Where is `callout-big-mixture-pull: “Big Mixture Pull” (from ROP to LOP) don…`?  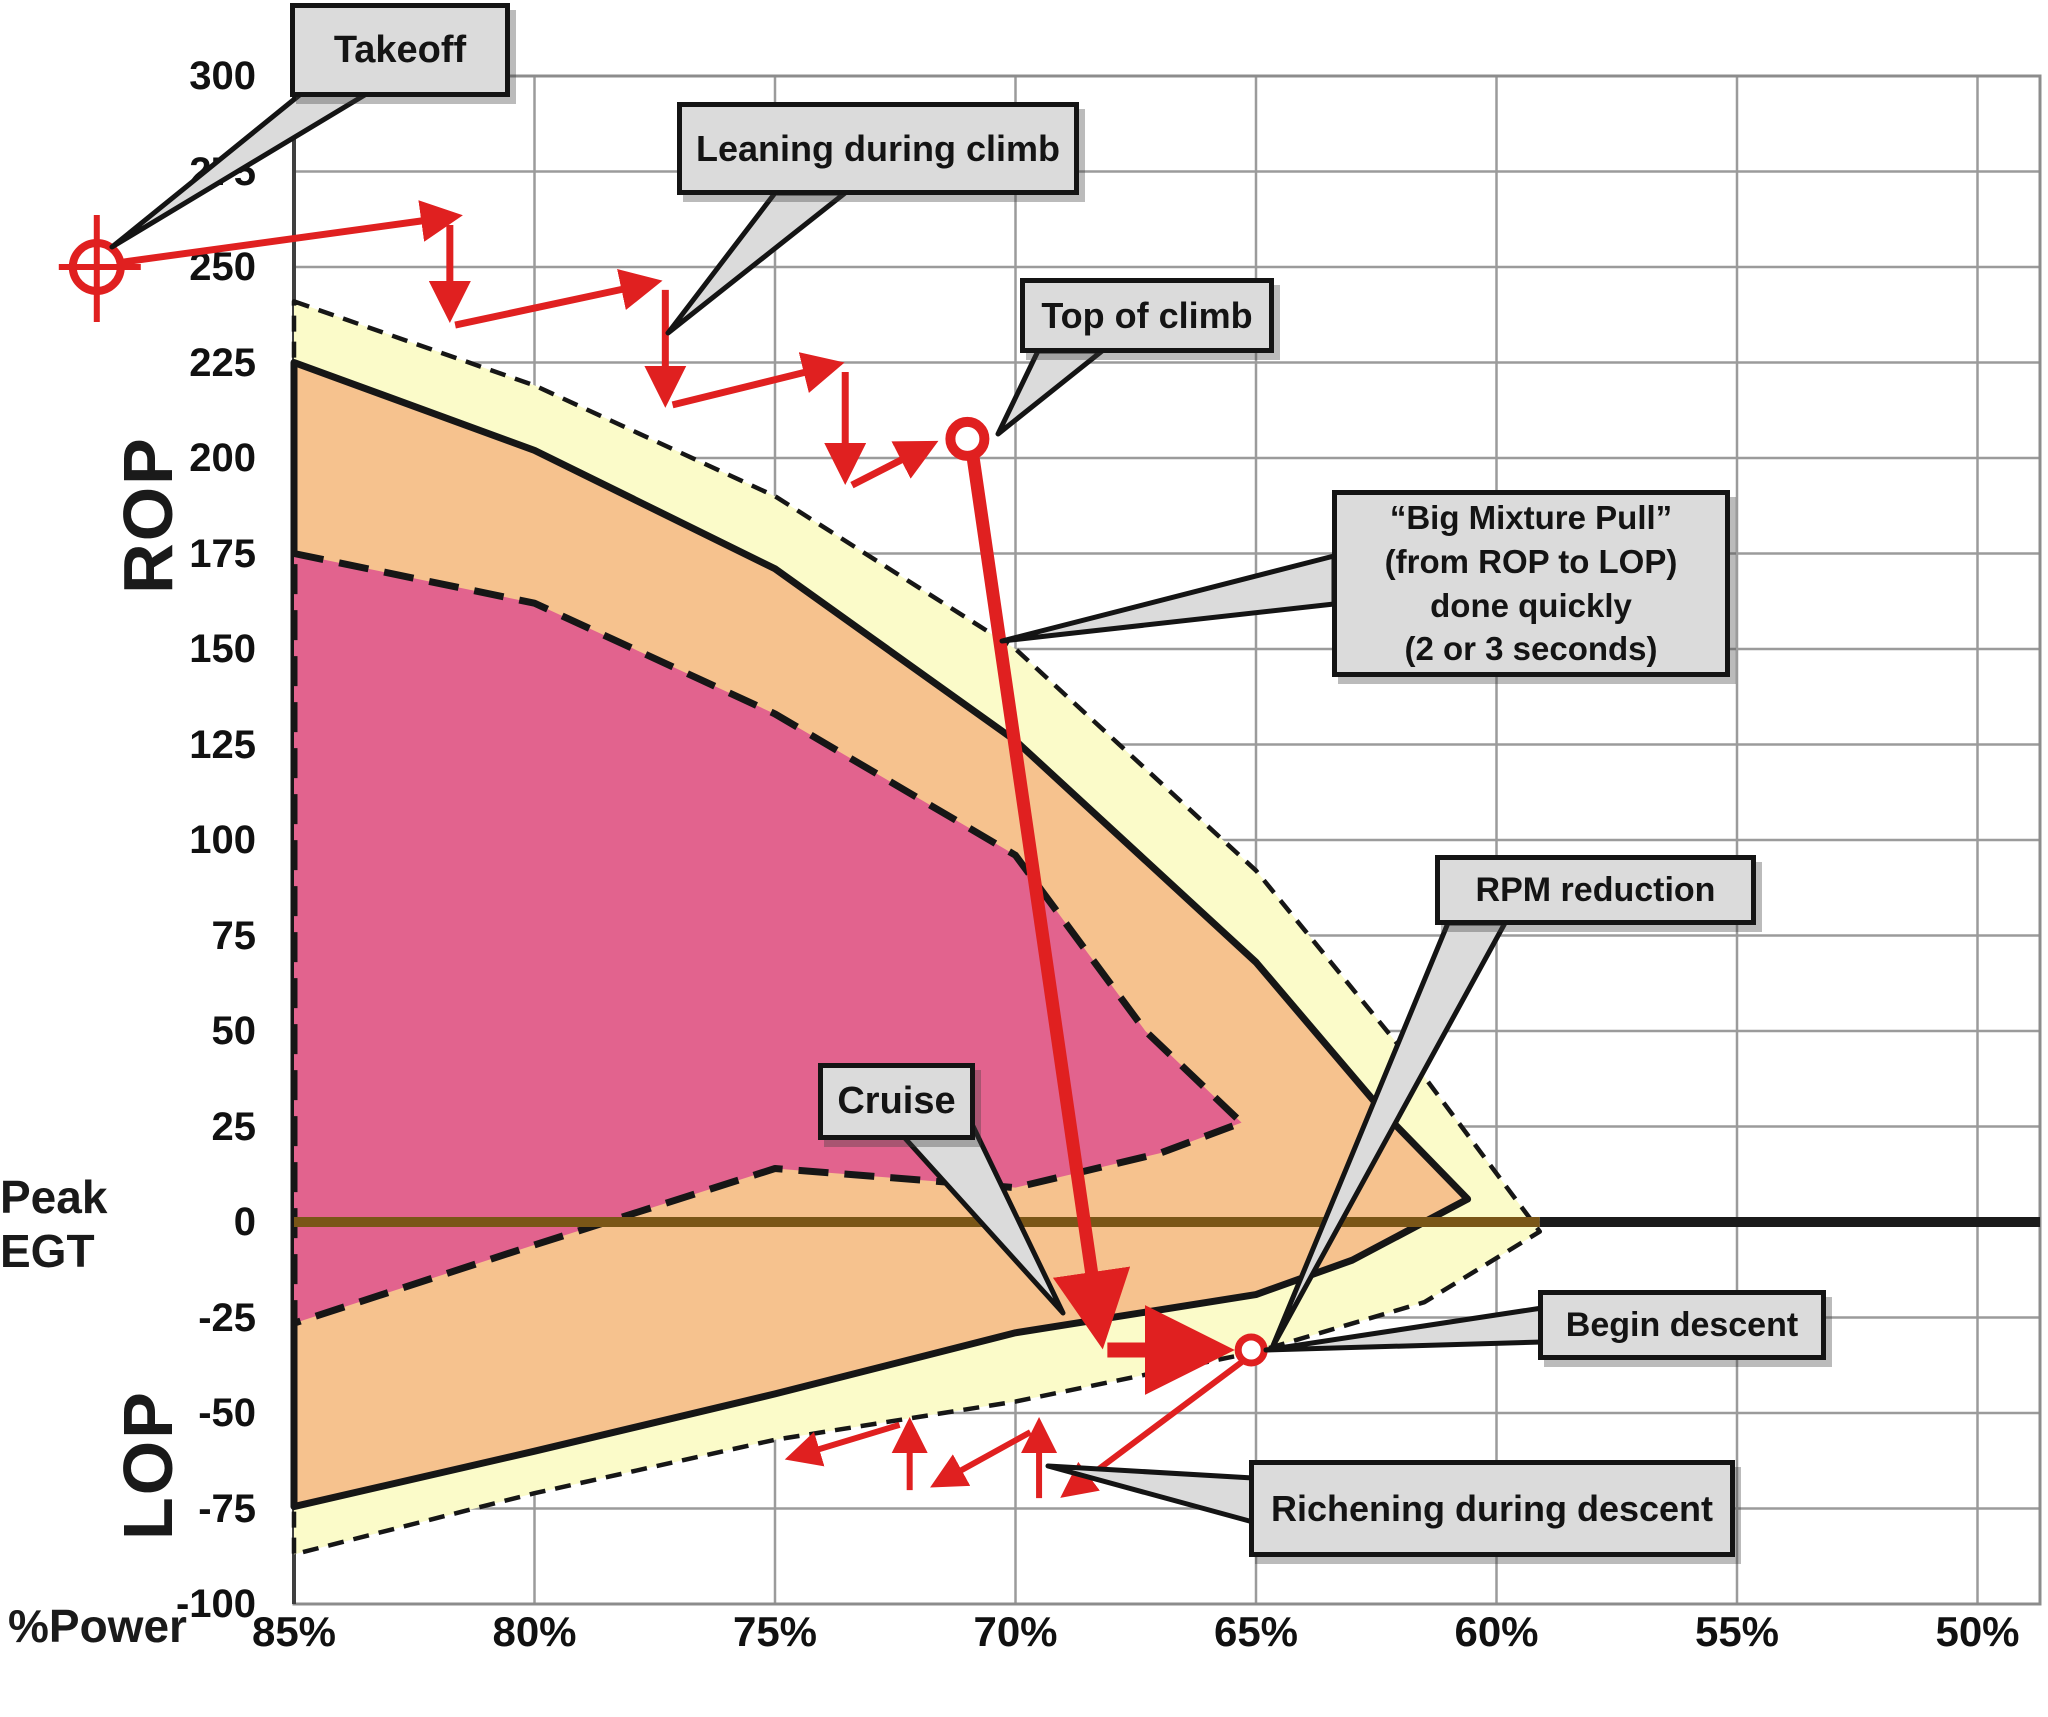 callout-big-mixture-pull: “Big Mixture Pull” (from ROP to LOP) don… is located at coordinates (1531, 583).